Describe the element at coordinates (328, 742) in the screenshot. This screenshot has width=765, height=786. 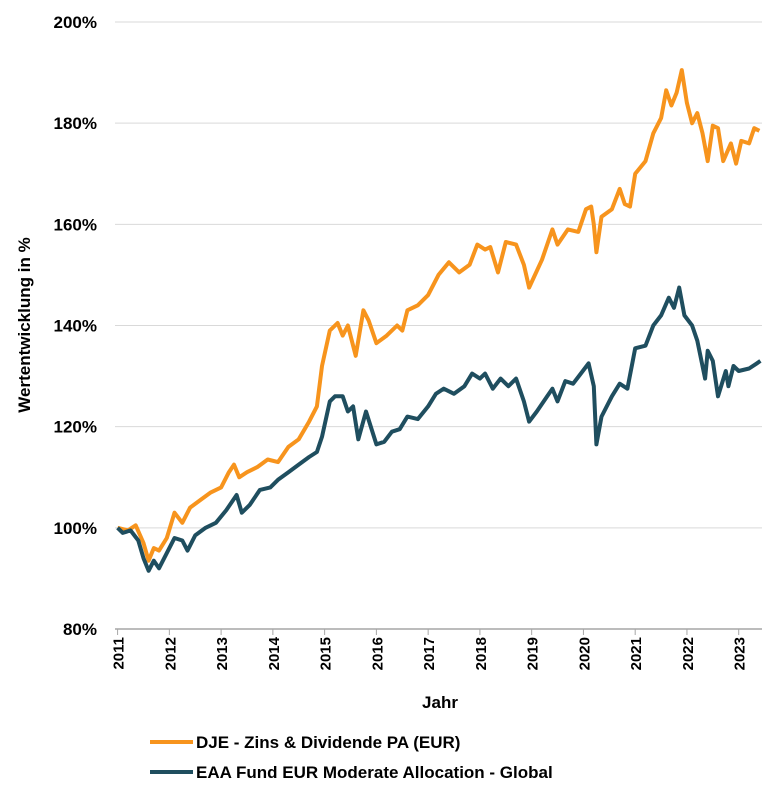
I see `legend-label: DJE - Zins & Dividende PA (EUR)` at that location.